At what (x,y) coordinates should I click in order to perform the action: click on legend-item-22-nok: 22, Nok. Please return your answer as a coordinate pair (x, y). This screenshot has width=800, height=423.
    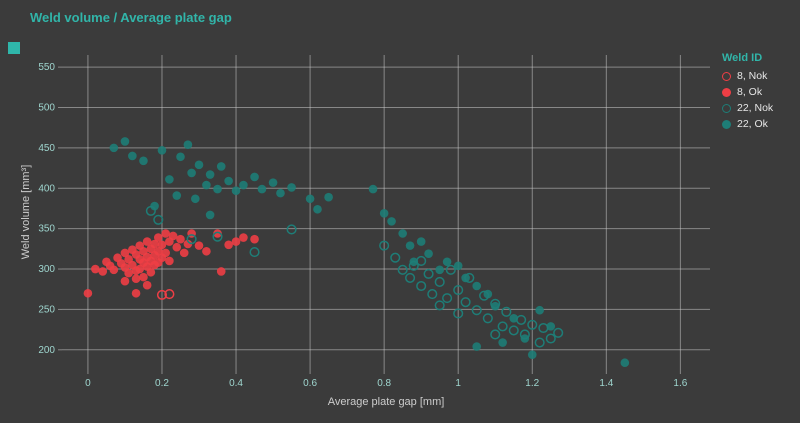
    Looking at the image, I should click on (758, 108).